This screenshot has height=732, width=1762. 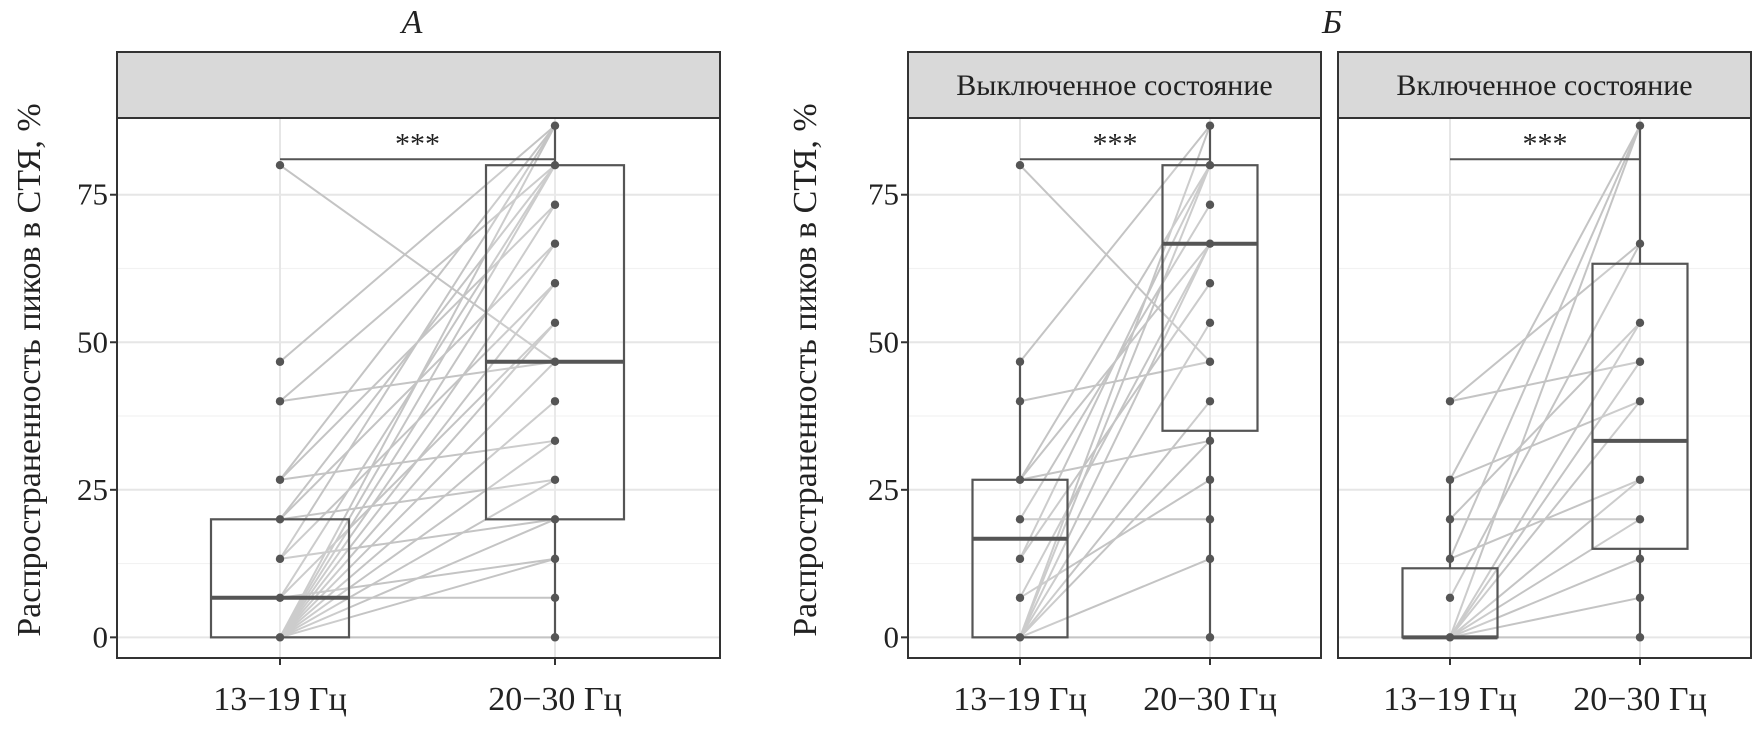 I want to click on panel-b-y-axis-label: Распространенность пиков в СТЯ, %, so click(x=805, y=370).